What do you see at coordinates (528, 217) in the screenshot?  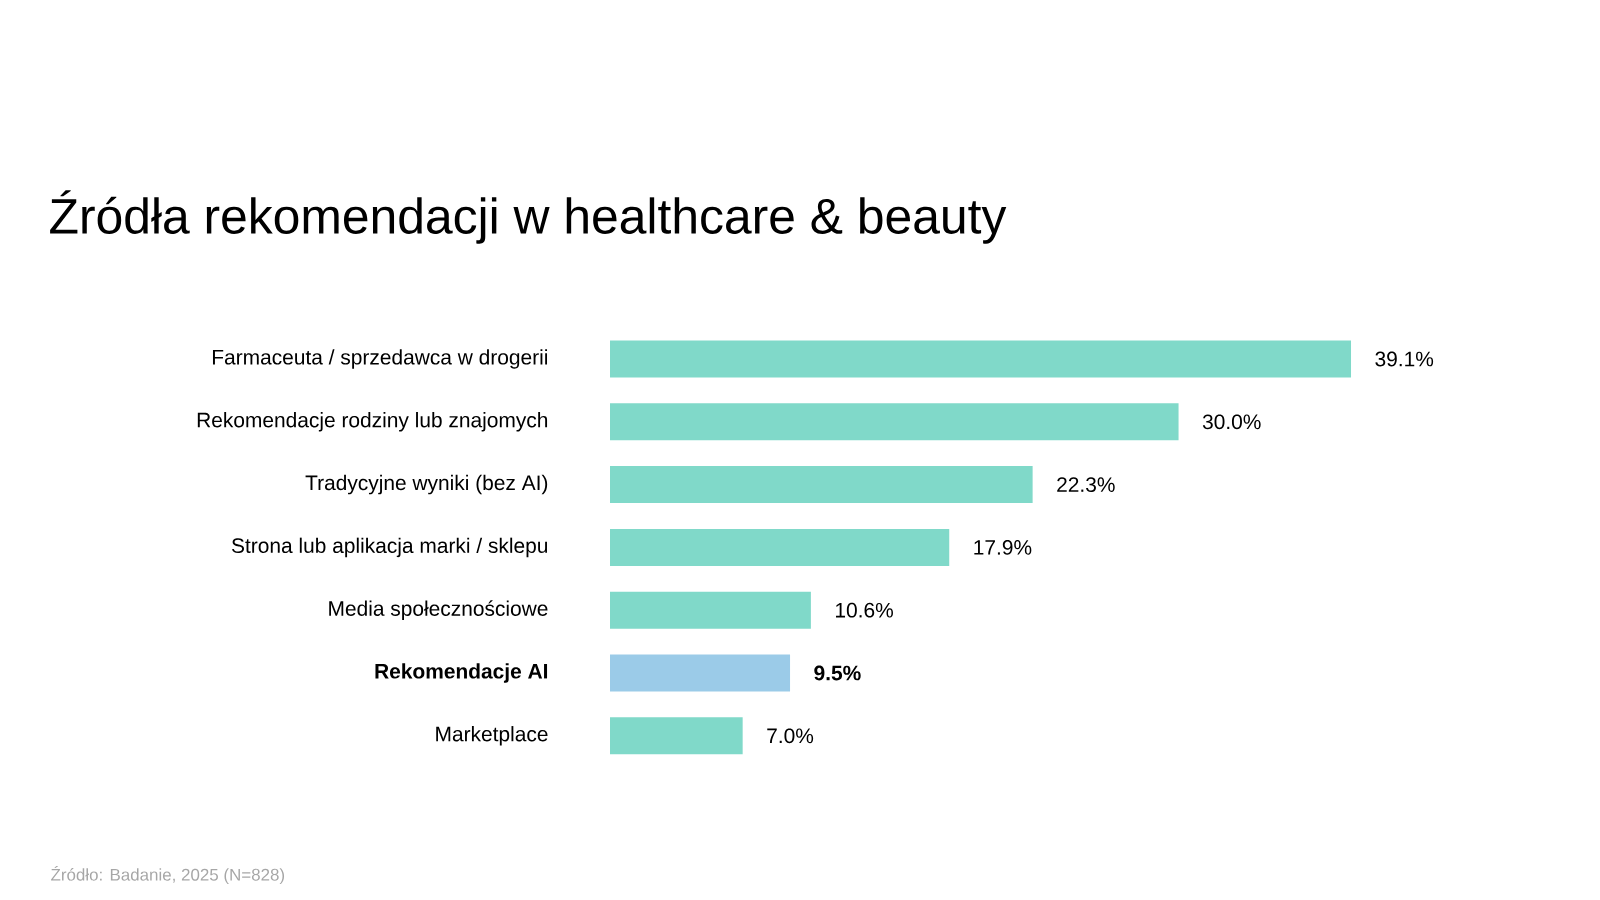 I see `chart-title: Źródła rekomendacji w healthcare & beauty` at bounding box center [528, 217].